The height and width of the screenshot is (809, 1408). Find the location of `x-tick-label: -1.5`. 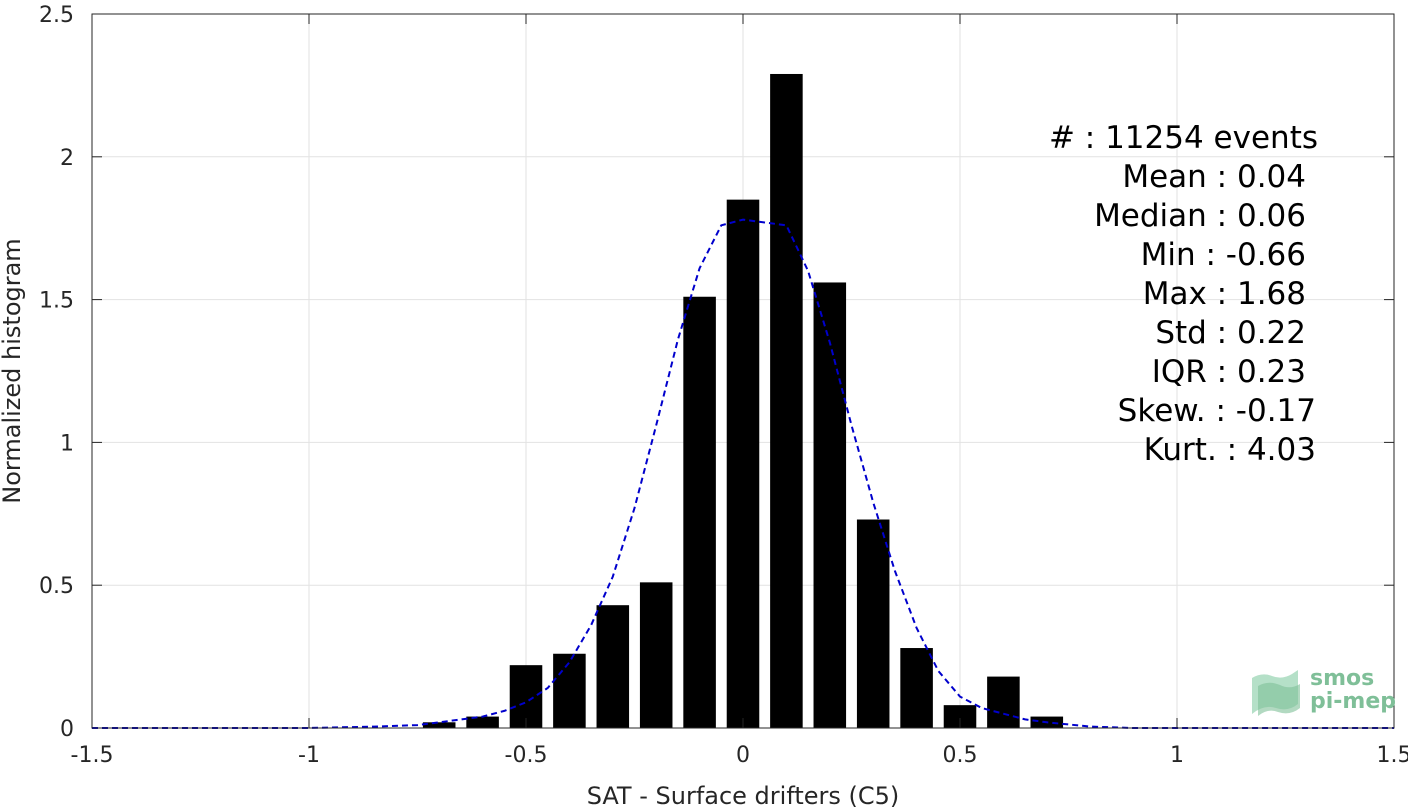

x-tick-label: -1.5 is located at coordinates (92, 755).